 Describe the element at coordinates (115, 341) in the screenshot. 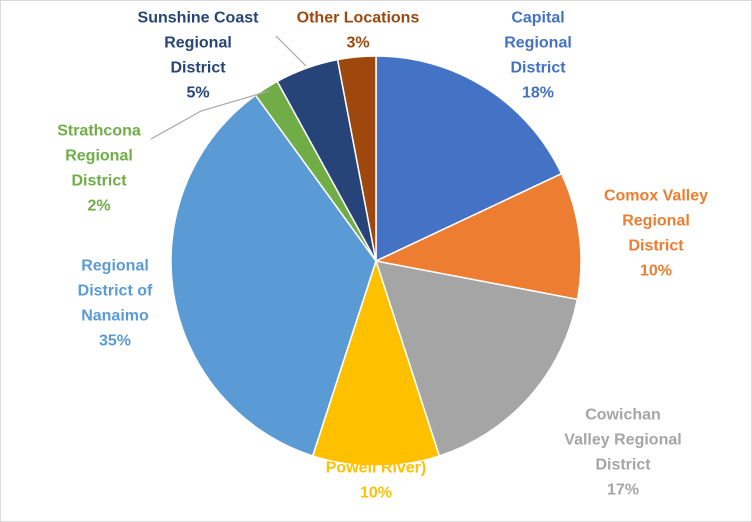

I see `slice-percent-label: 35%` at that location.